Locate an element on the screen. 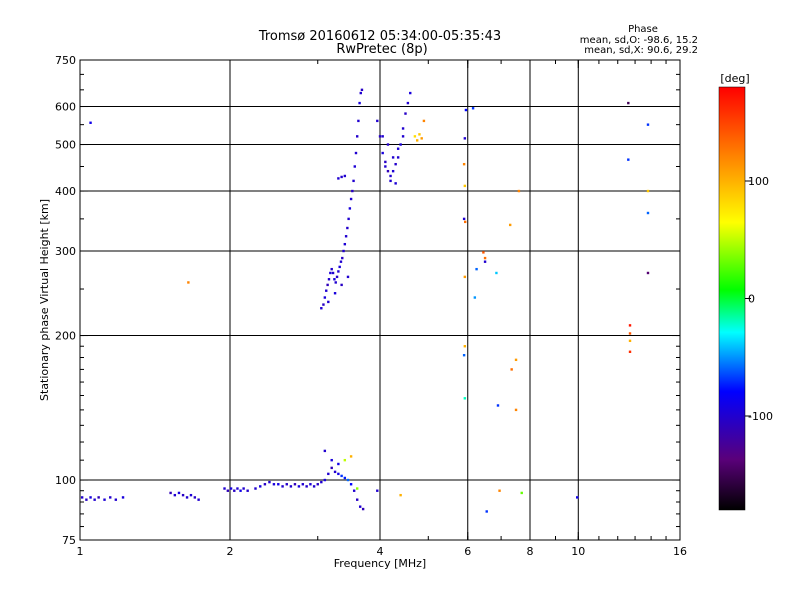 This screenshot has height=600, width=800. phase-stats-o: mean, sd,O: -98.6, 15.2 is located at coordinates (639, 40).